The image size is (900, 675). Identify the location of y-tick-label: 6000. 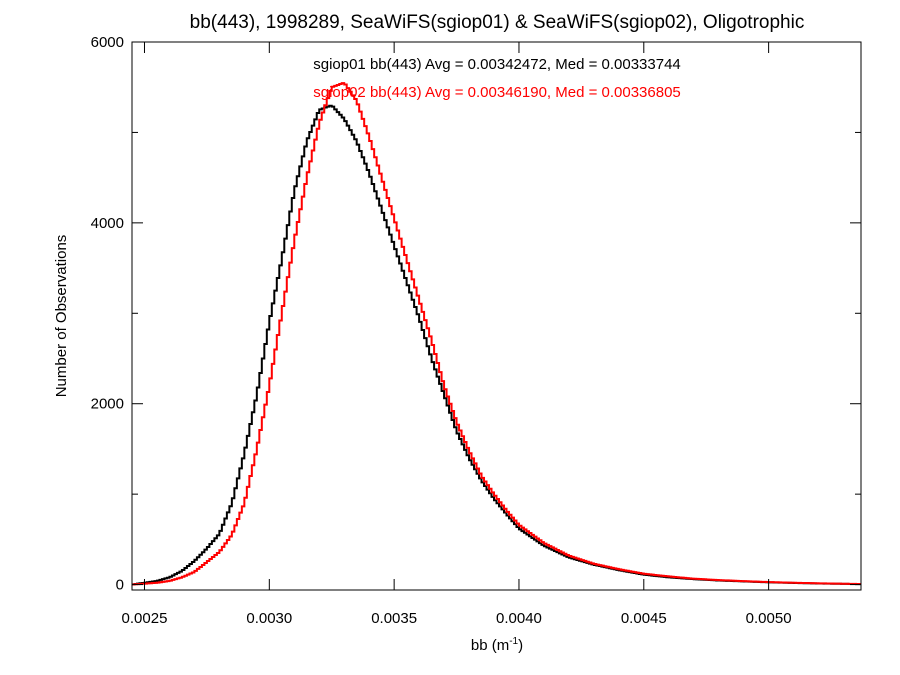
(107, 42).